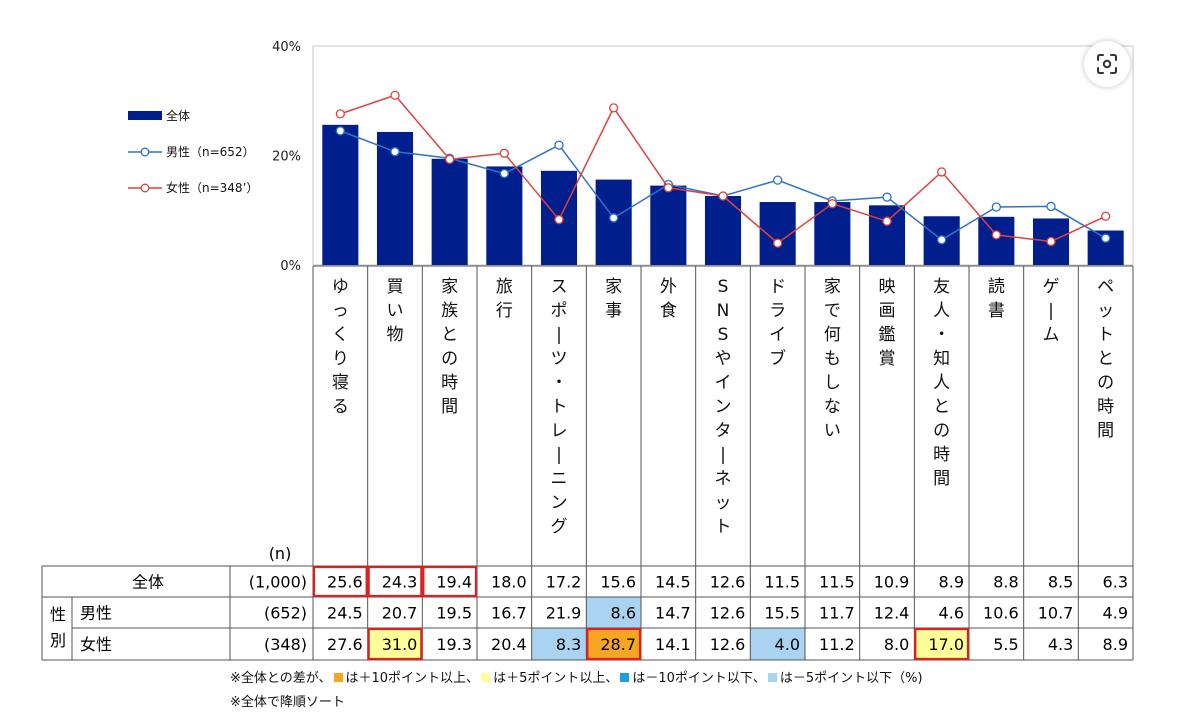 This screenshot has height=715, width=1200. What do you see at coordinates (837, 613) in the screenshot?
I see `cell-value: 11.7` at bounding box center [837, 613].